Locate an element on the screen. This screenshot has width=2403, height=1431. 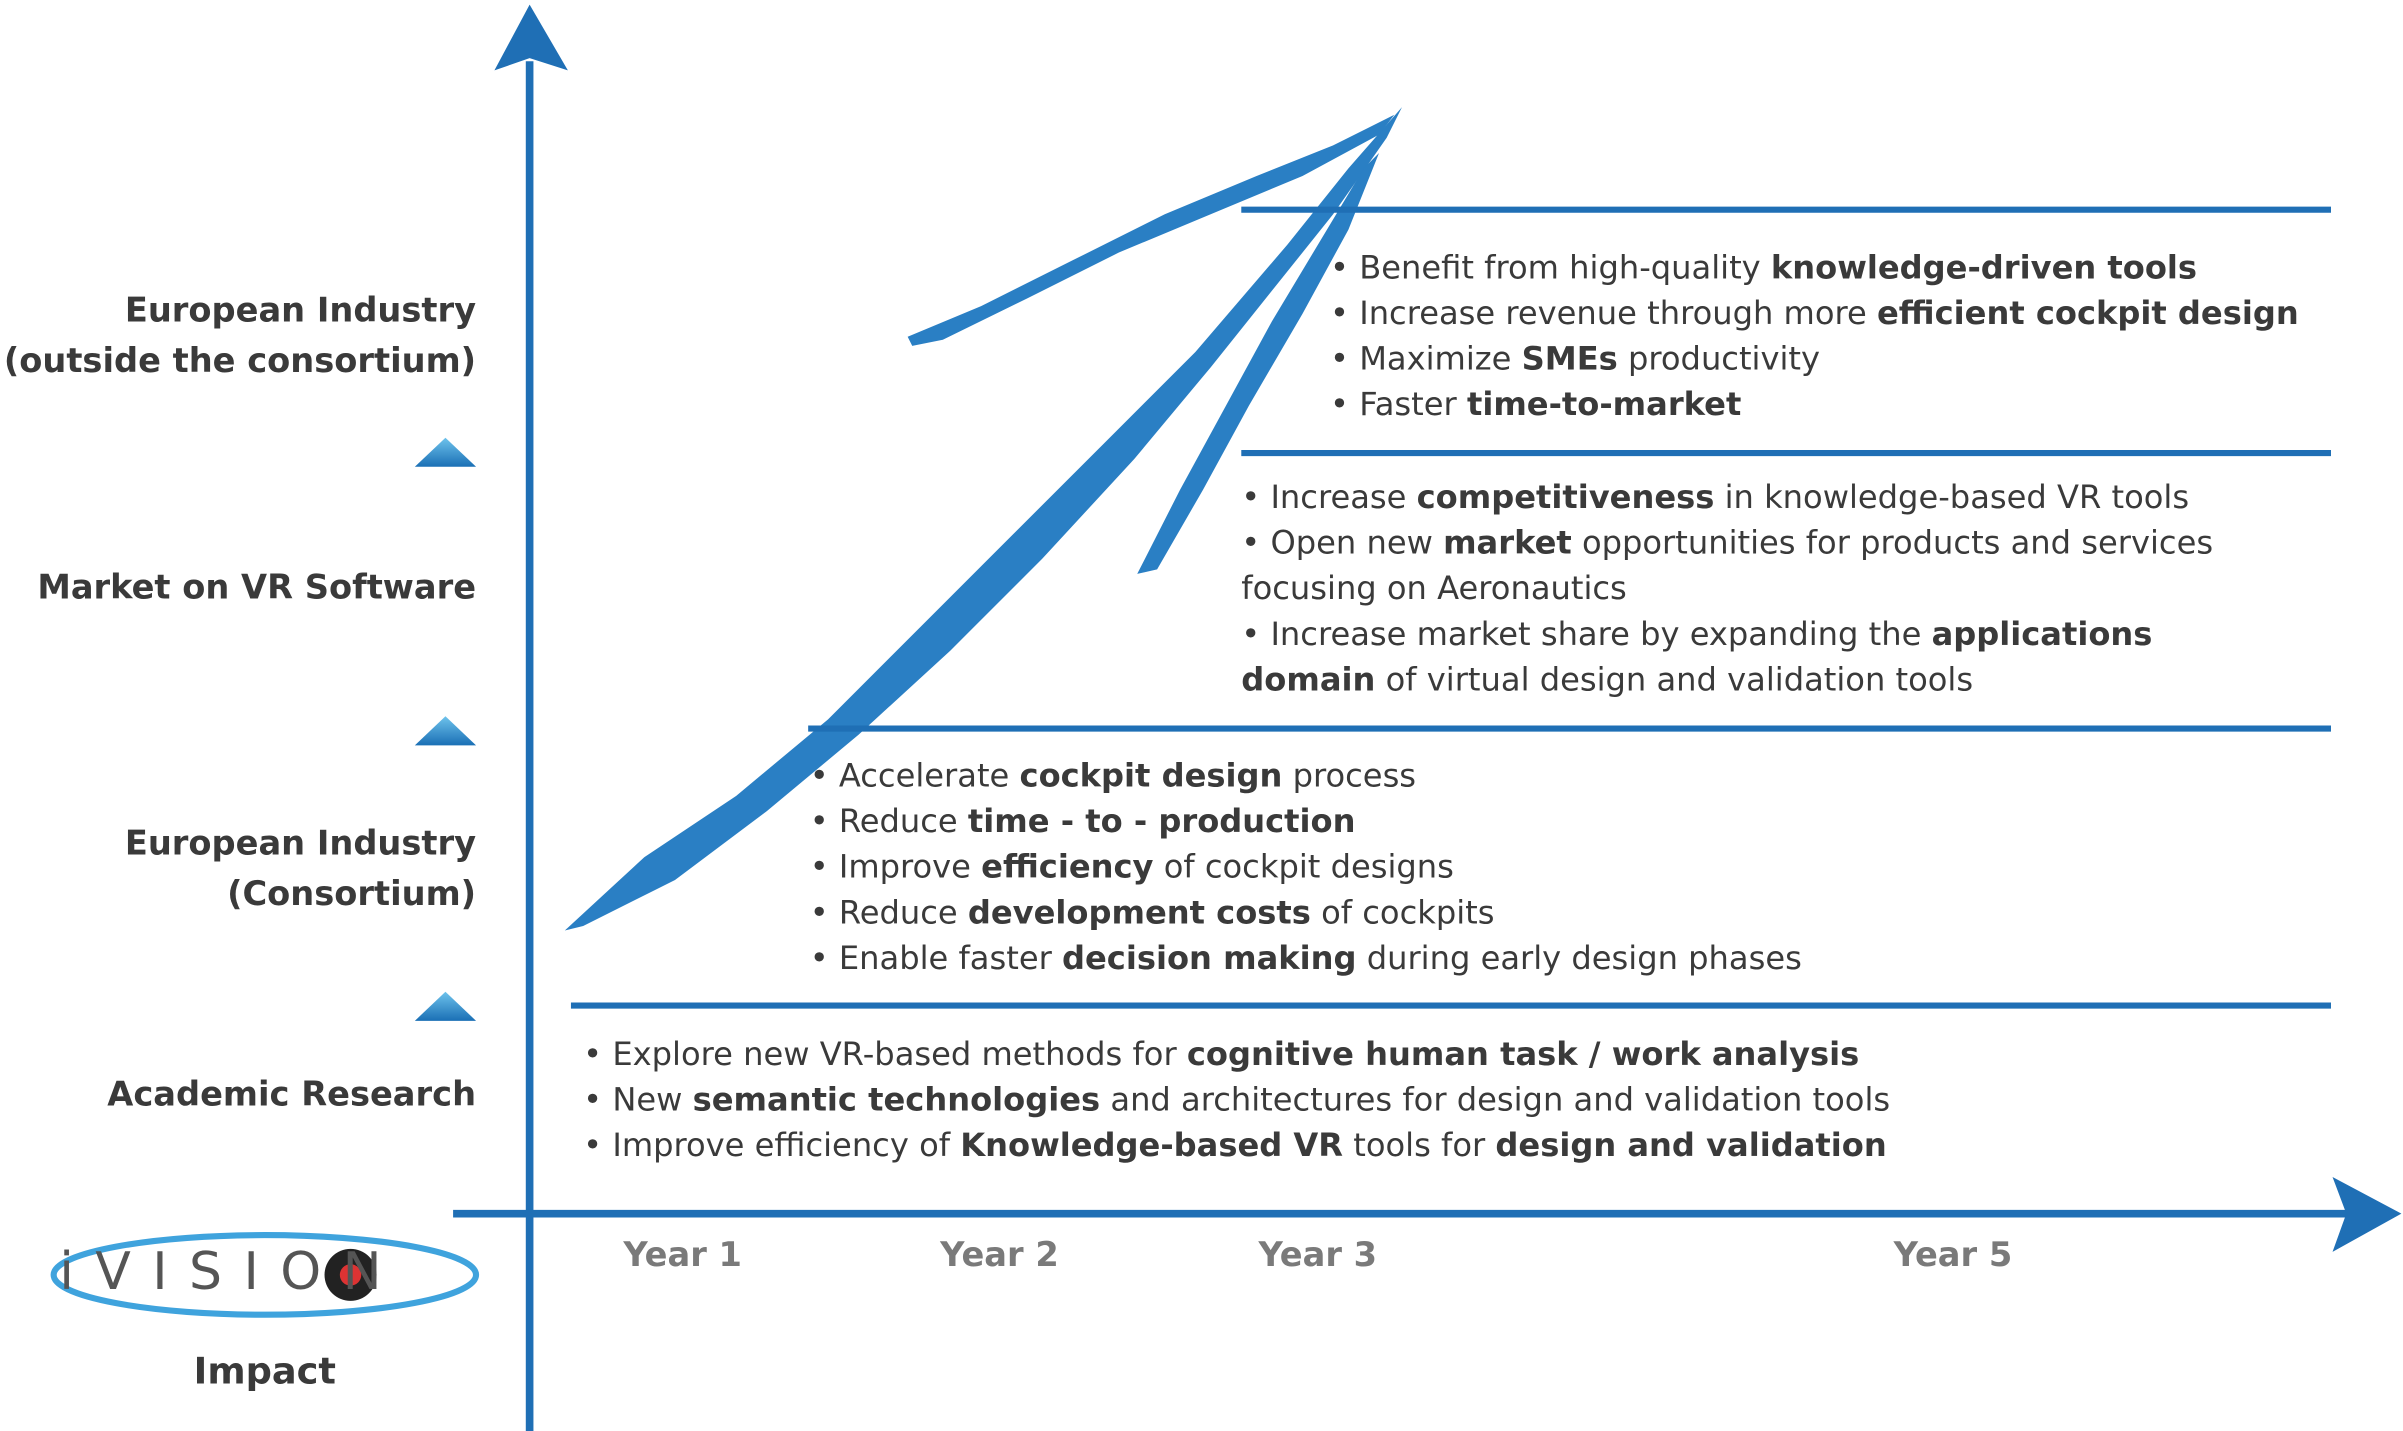
item-text: • Increase market share by expanding the is located at coordinates (1586, 634).